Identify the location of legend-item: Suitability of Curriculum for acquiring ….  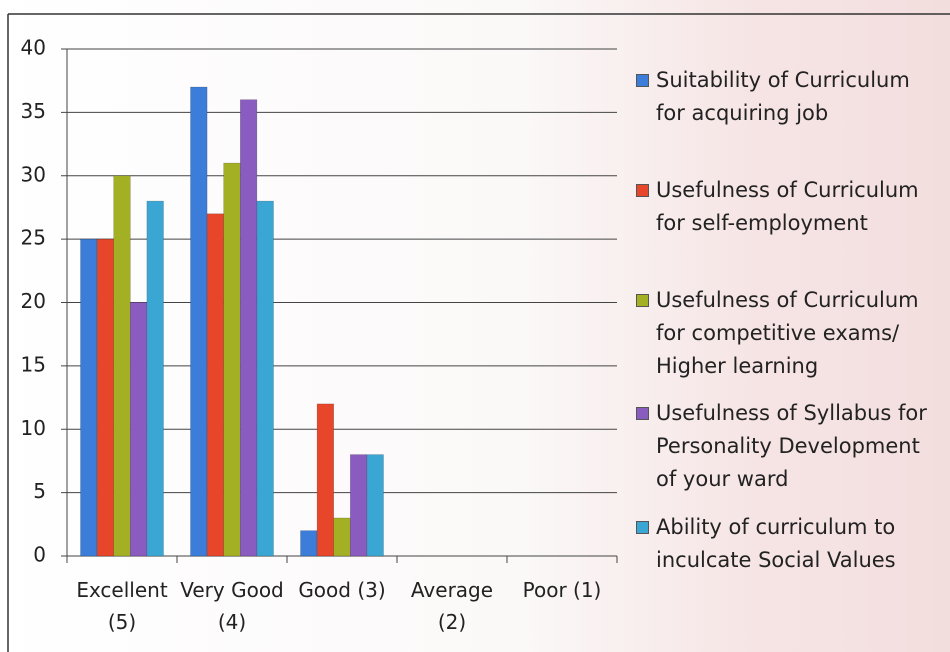
(786, 97).